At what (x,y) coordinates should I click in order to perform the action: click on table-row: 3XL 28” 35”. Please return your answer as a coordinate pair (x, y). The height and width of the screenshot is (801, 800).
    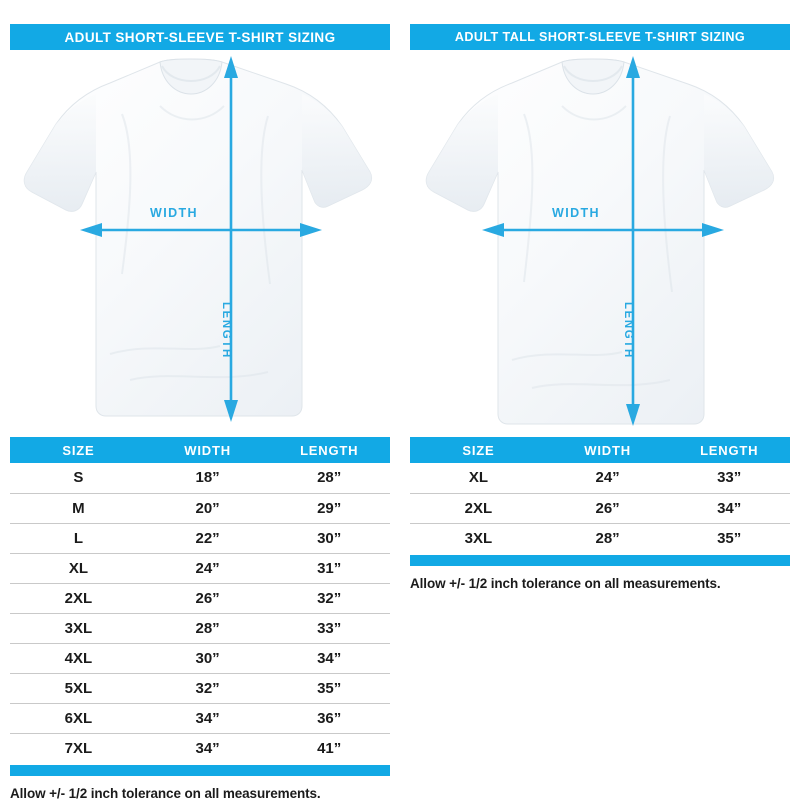
    Looking at the image, I should click on (600, 537).